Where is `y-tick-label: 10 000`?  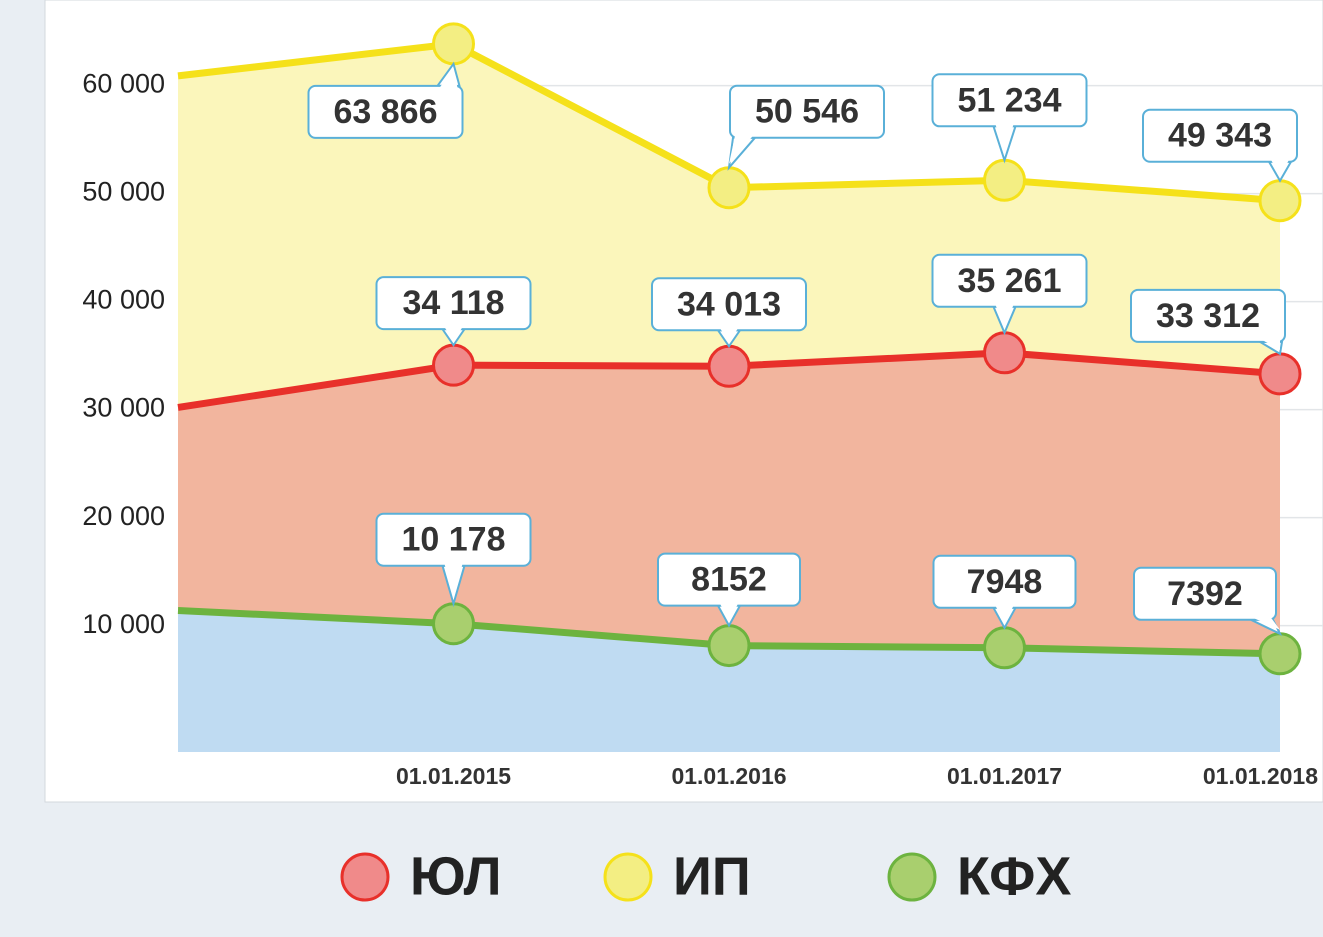 y-tick-label: 10 000 is located at coordinates (123, 624).